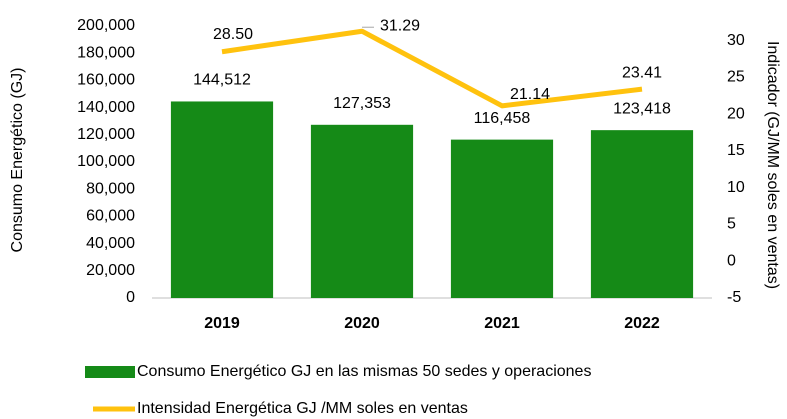 The width and height of the screenshot is (787, 419). I want to click on line-value-label: 23.41, so click(642, 72).